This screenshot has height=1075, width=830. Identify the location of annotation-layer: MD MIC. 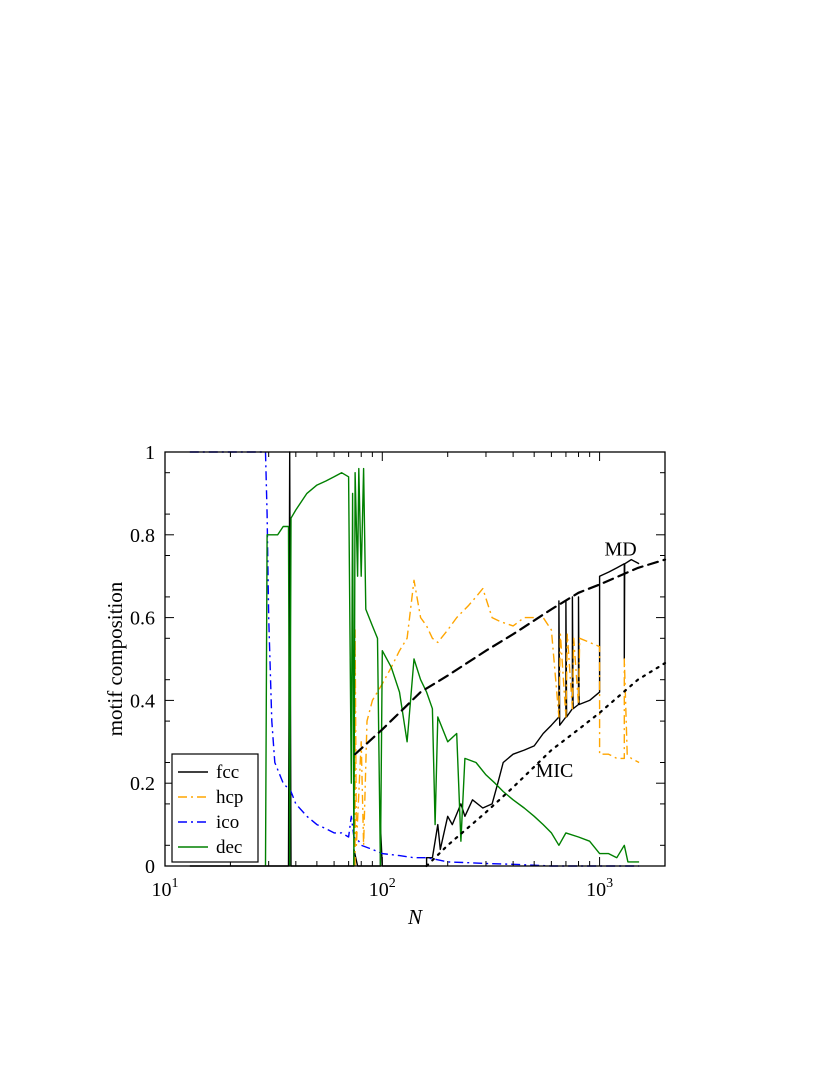
(586, 661).